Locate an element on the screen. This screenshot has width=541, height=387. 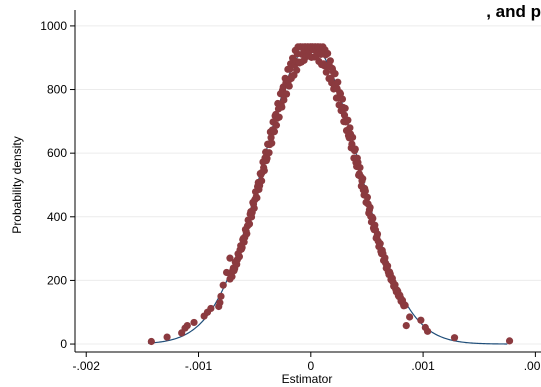
x-axis: -.002 -.001 0 .001 .002 is located at coordinates (307, 362).